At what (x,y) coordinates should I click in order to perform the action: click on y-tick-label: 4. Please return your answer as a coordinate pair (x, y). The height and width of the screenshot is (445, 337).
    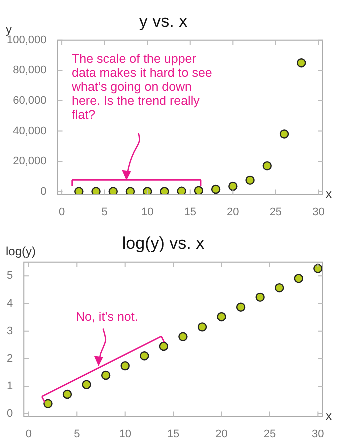
    Looking at the image, I should click on (10, 304).